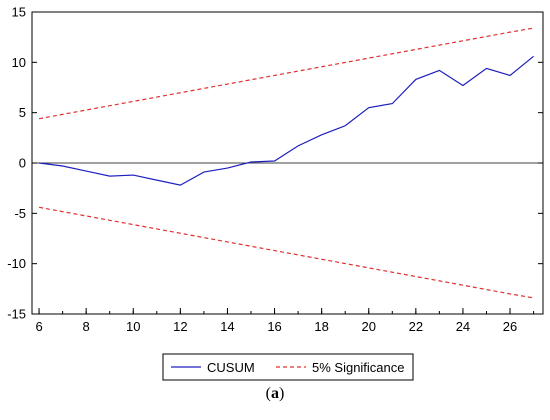  What do you see at coordinates (20, 213) in the screenshot?
I see `y-tick-label: -5` at bounding box center [20, 213].